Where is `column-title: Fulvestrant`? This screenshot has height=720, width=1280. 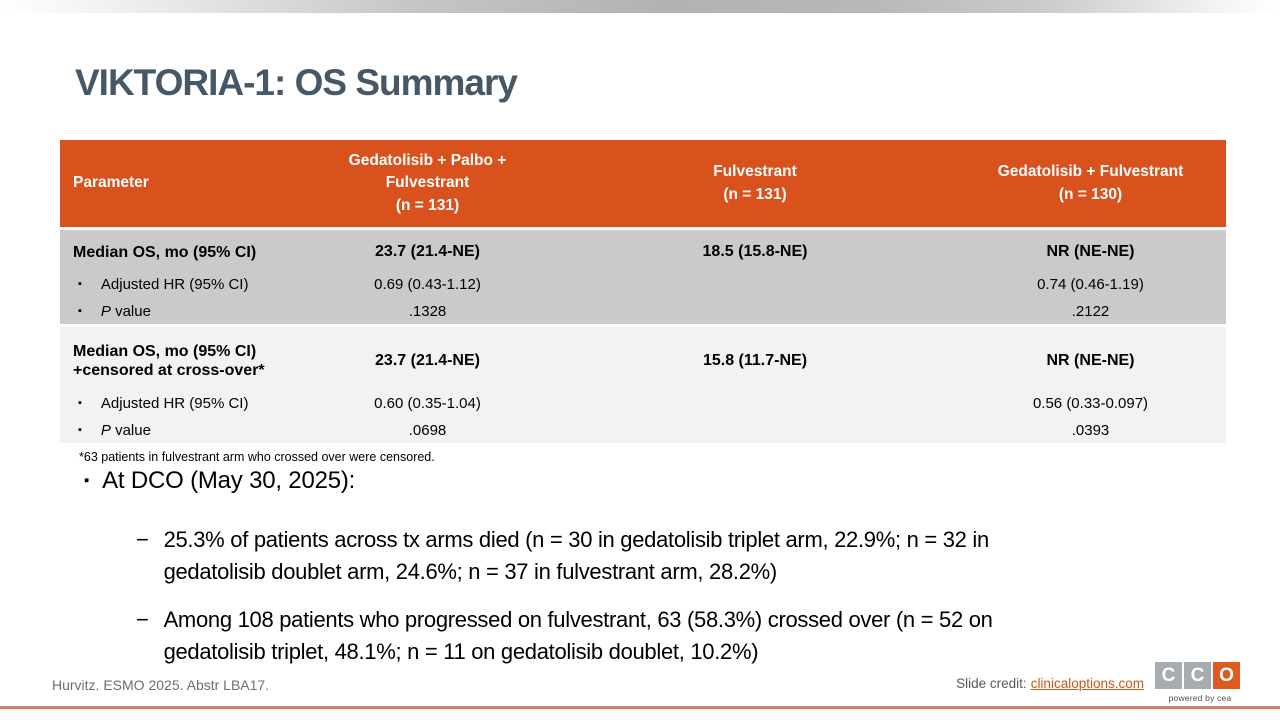 column-title: Fulvestrant is located at coordinates (755, 172).